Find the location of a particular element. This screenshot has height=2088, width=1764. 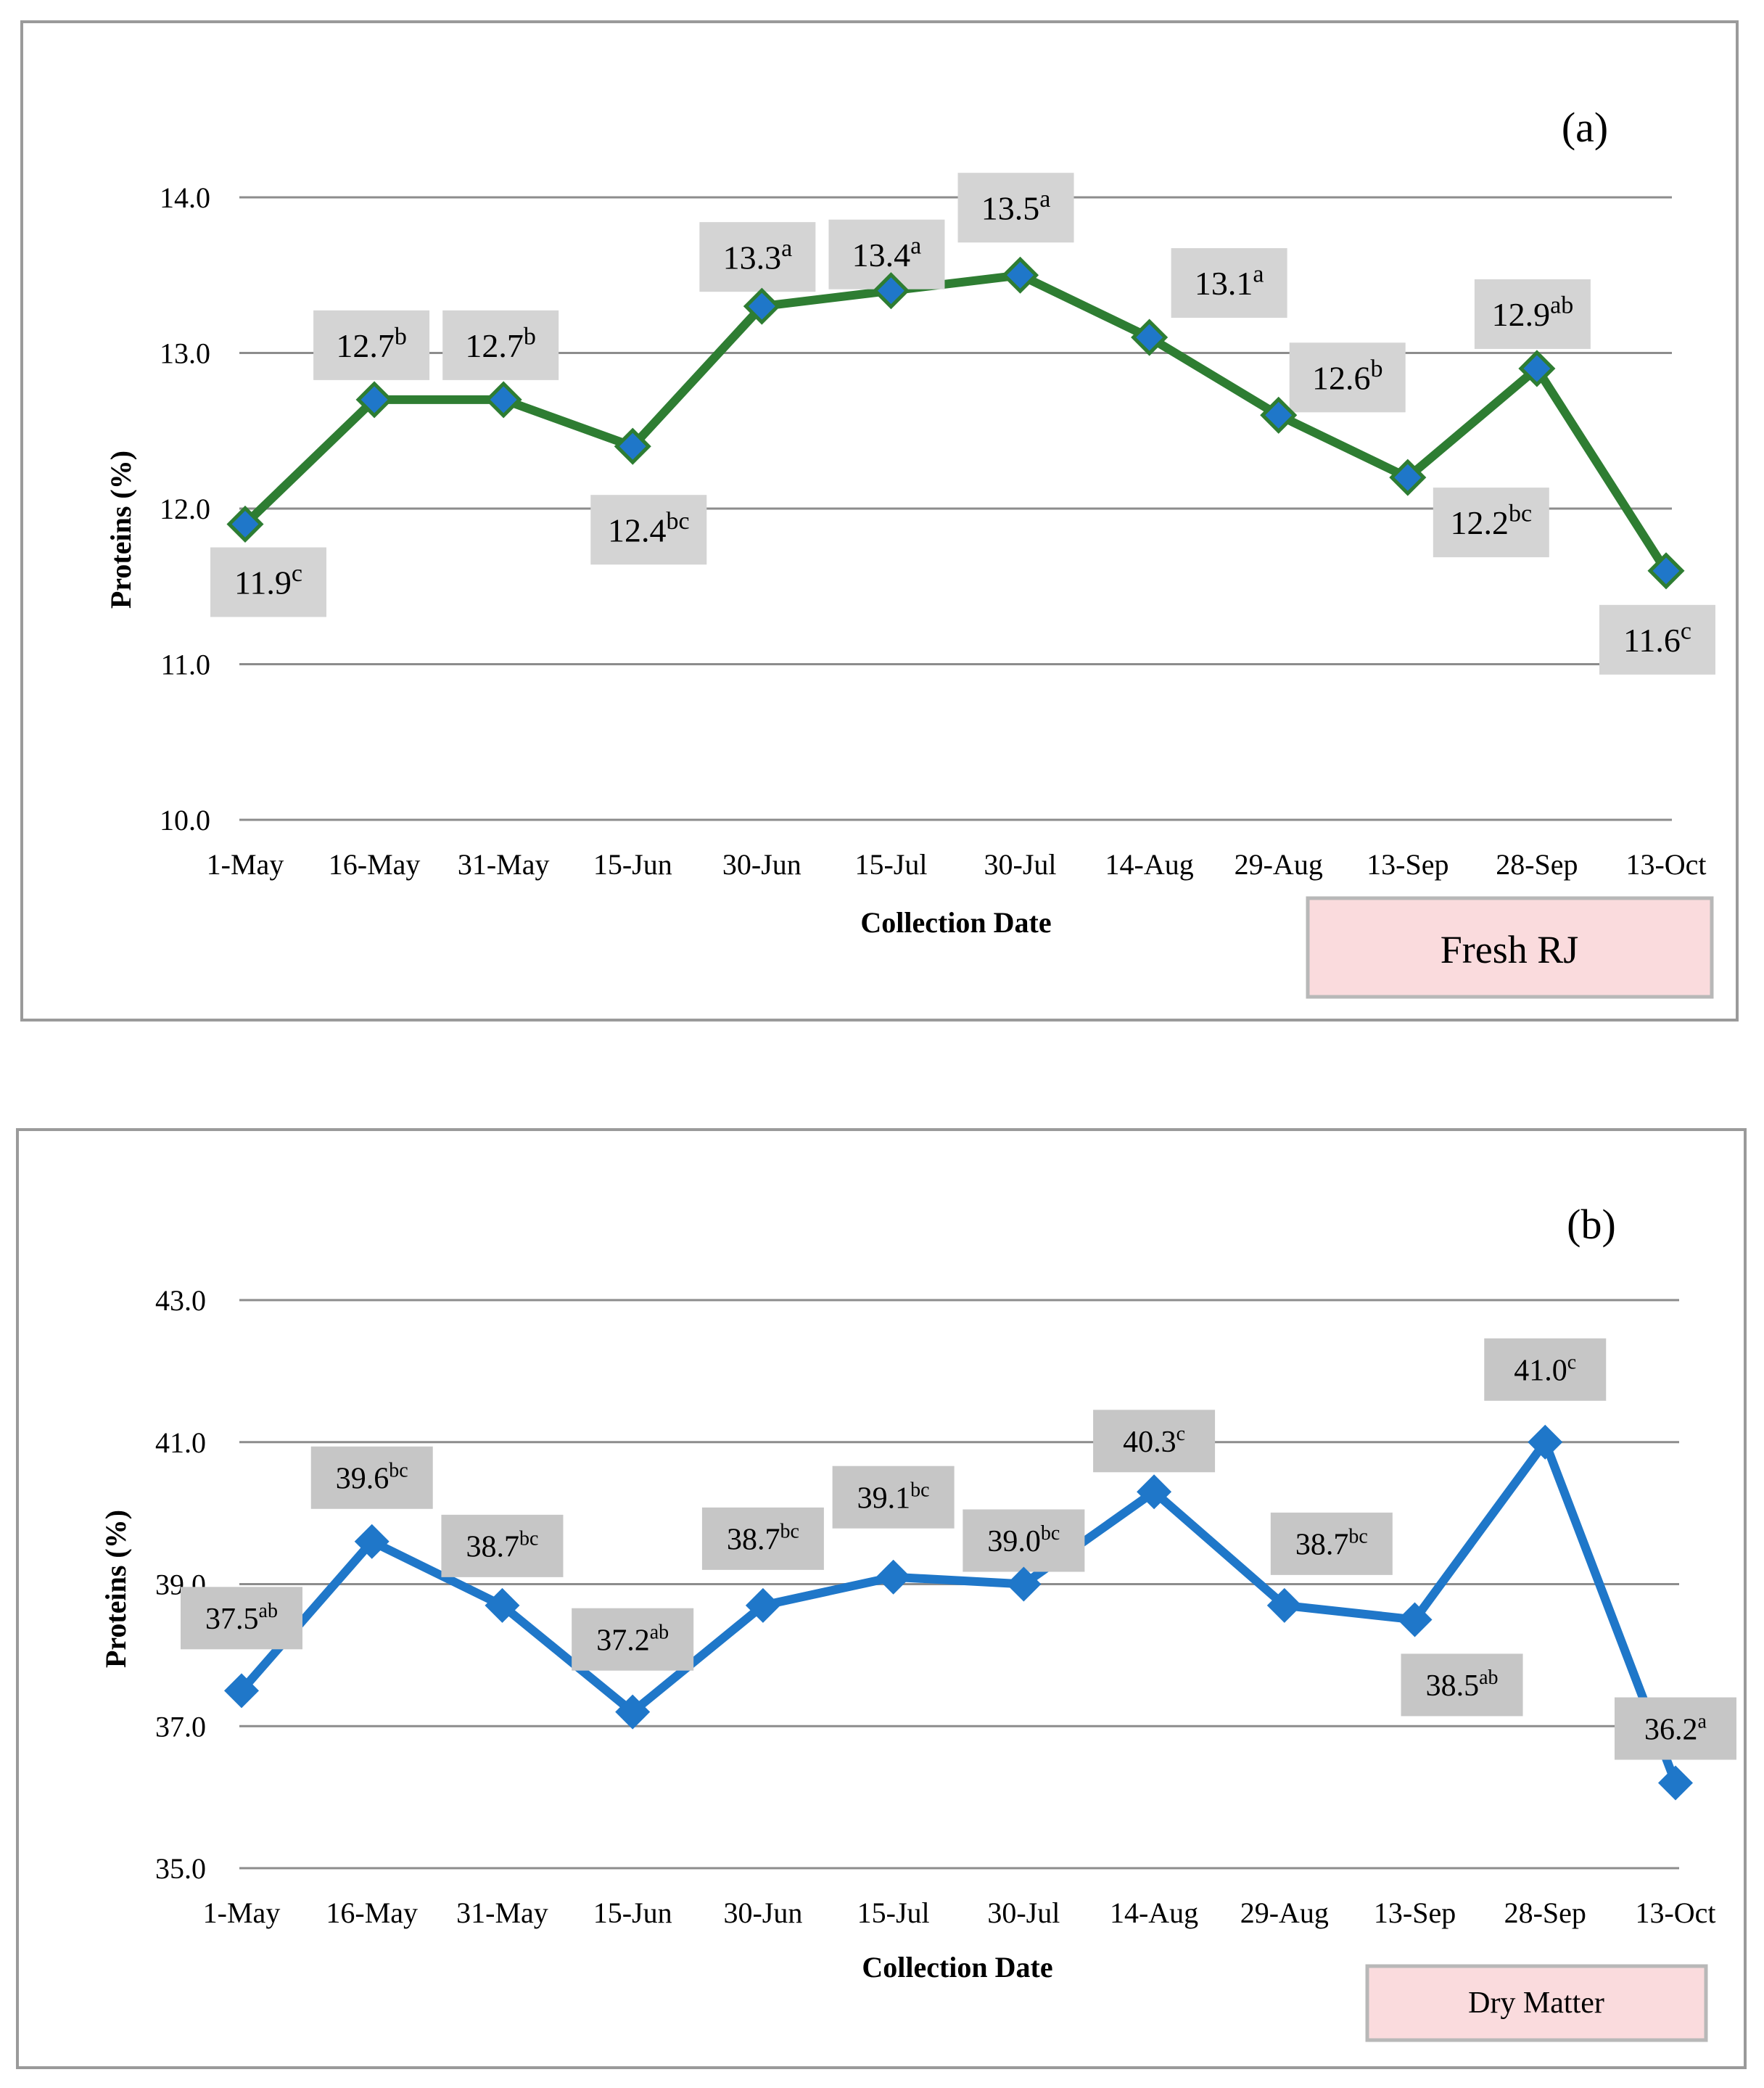

y-tick-label: 11.0 is located at coordinates (185, 665).